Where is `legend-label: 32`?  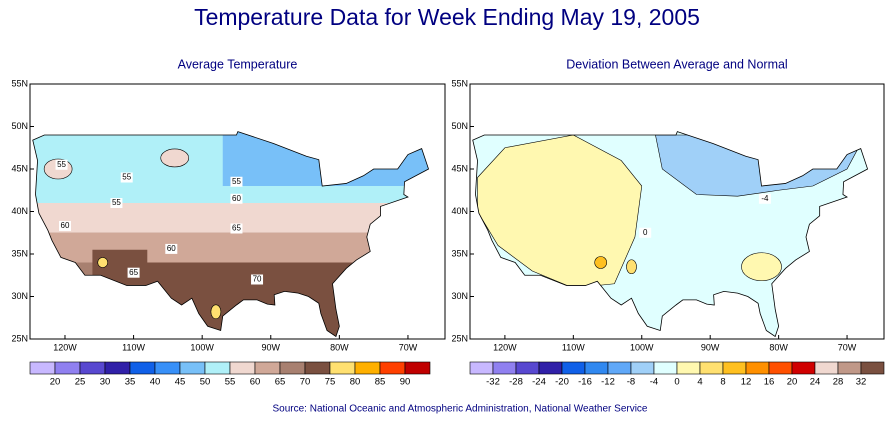 legend-label: 32 is located at coordinates (861, 382).